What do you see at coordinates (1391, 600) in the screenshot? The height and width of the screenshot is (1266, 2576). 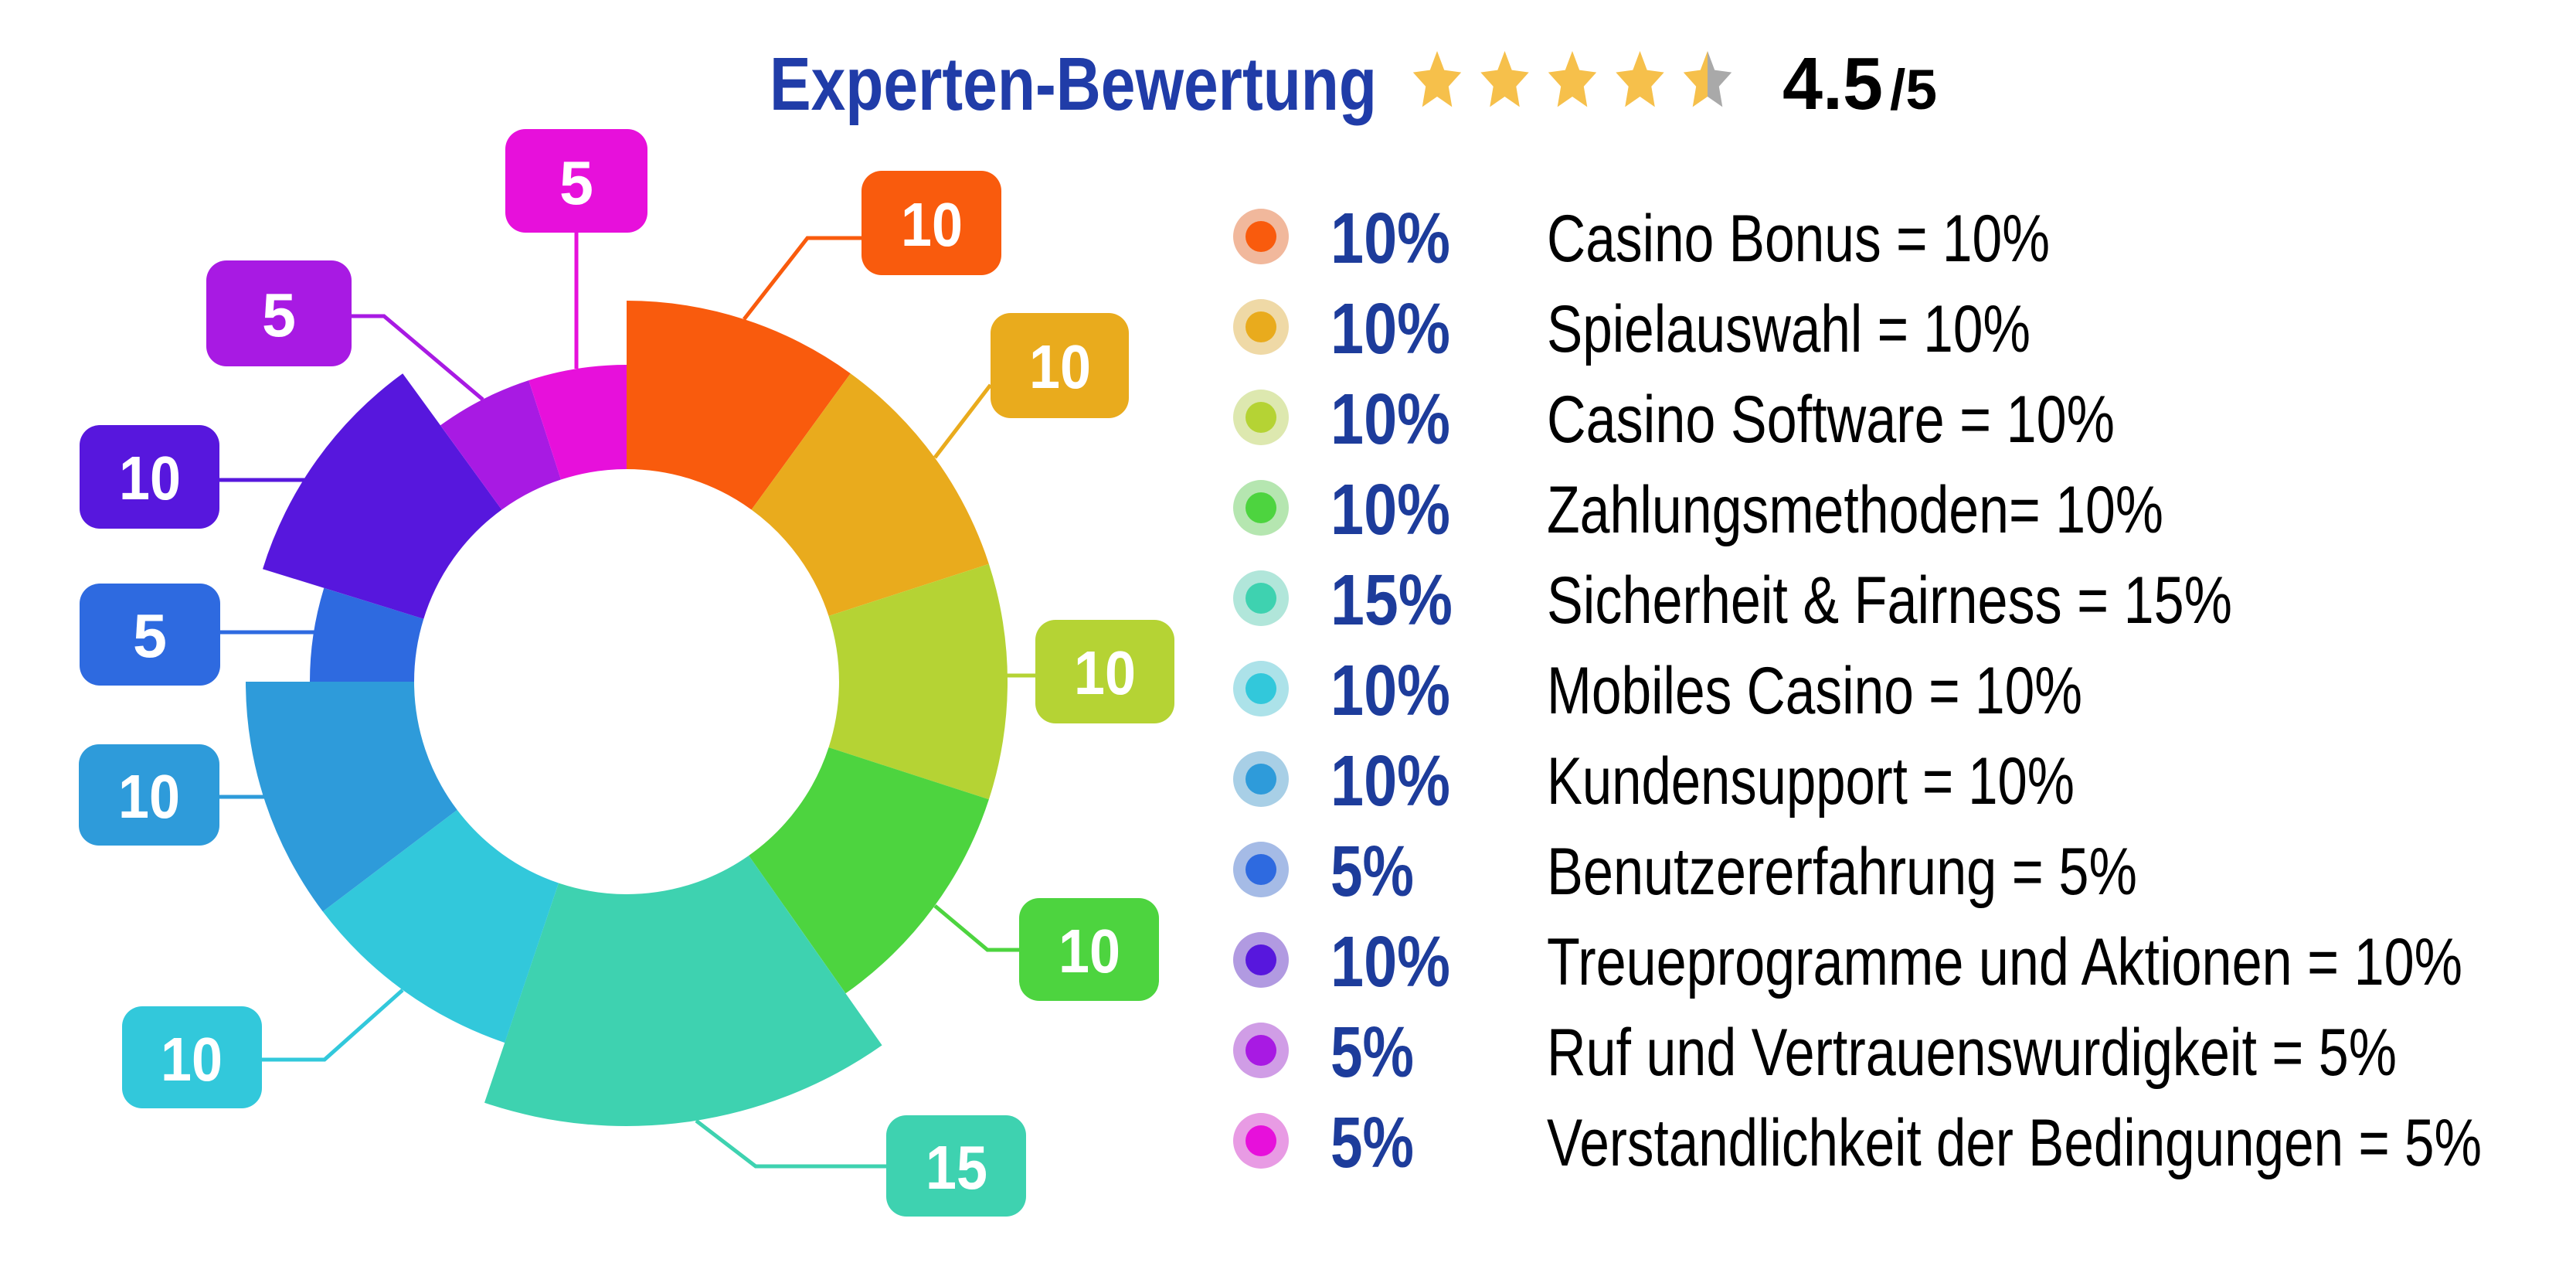 I see `svg-text: 15%` at bounding box center [1391, 600].